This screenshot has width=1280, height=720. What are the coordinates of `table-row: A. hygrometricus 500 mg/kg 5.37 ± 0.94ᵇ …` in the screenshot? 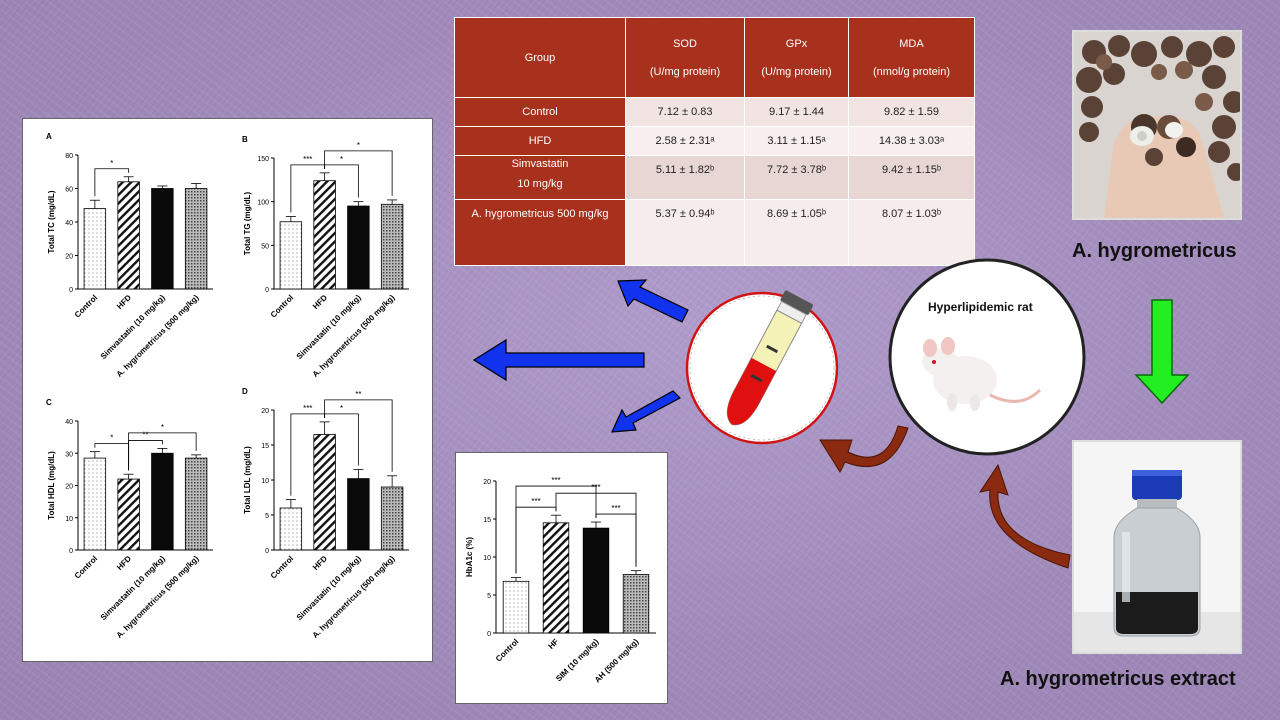 It's located at (714, 232).